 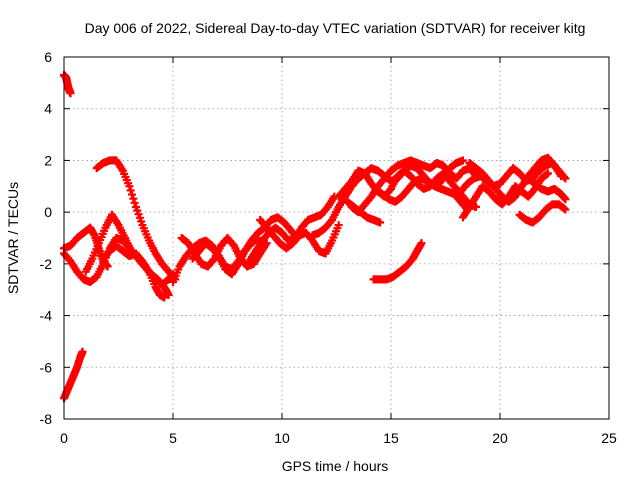 I want to click on y-tick-label: -2, so click(x=46, y=264).